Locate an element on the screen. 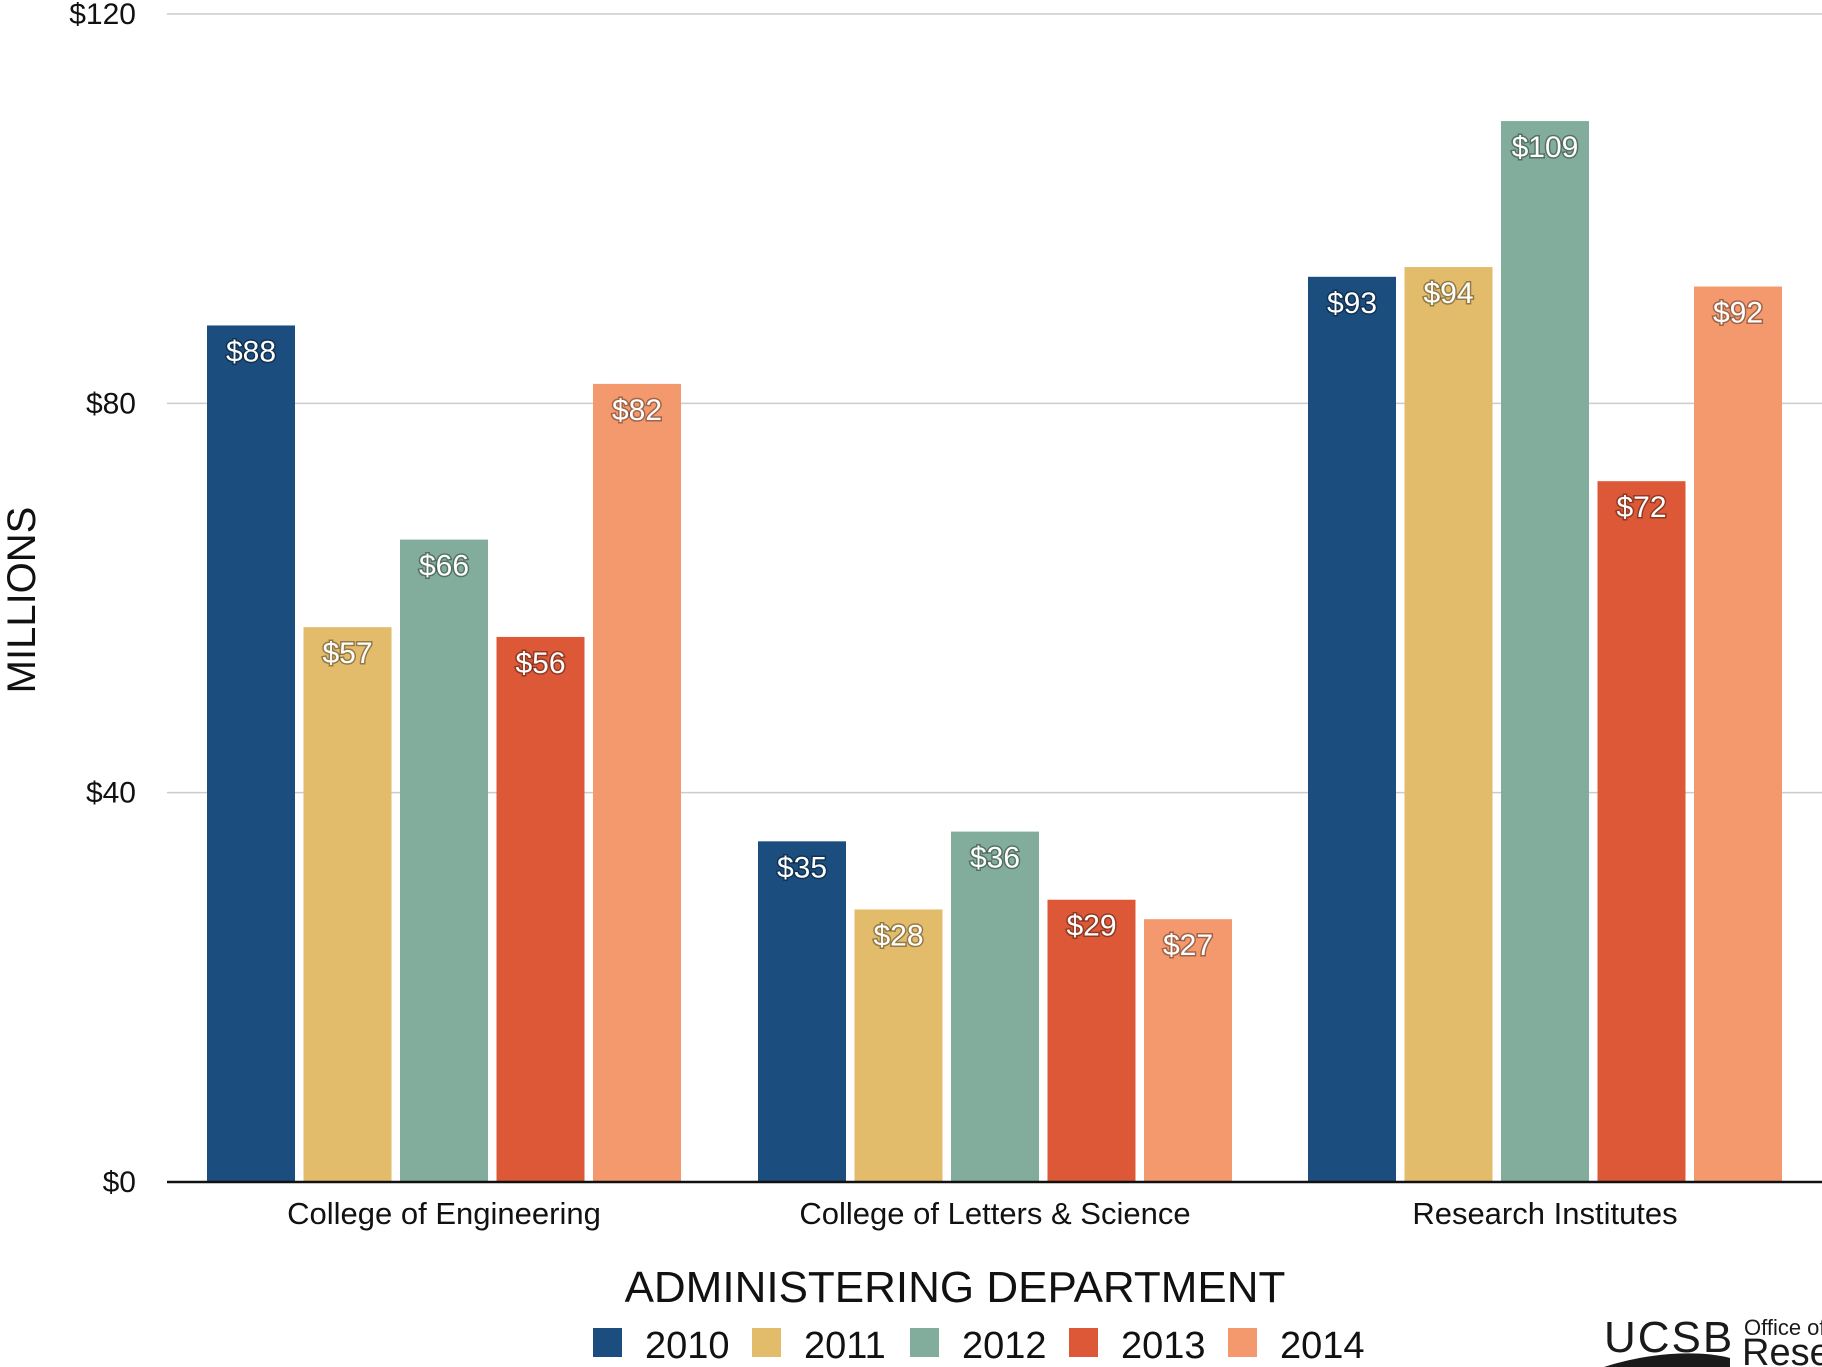 This screenshot has height=1367, width=1822. logo-wave-mark is located at coordinates (1667, 1360).